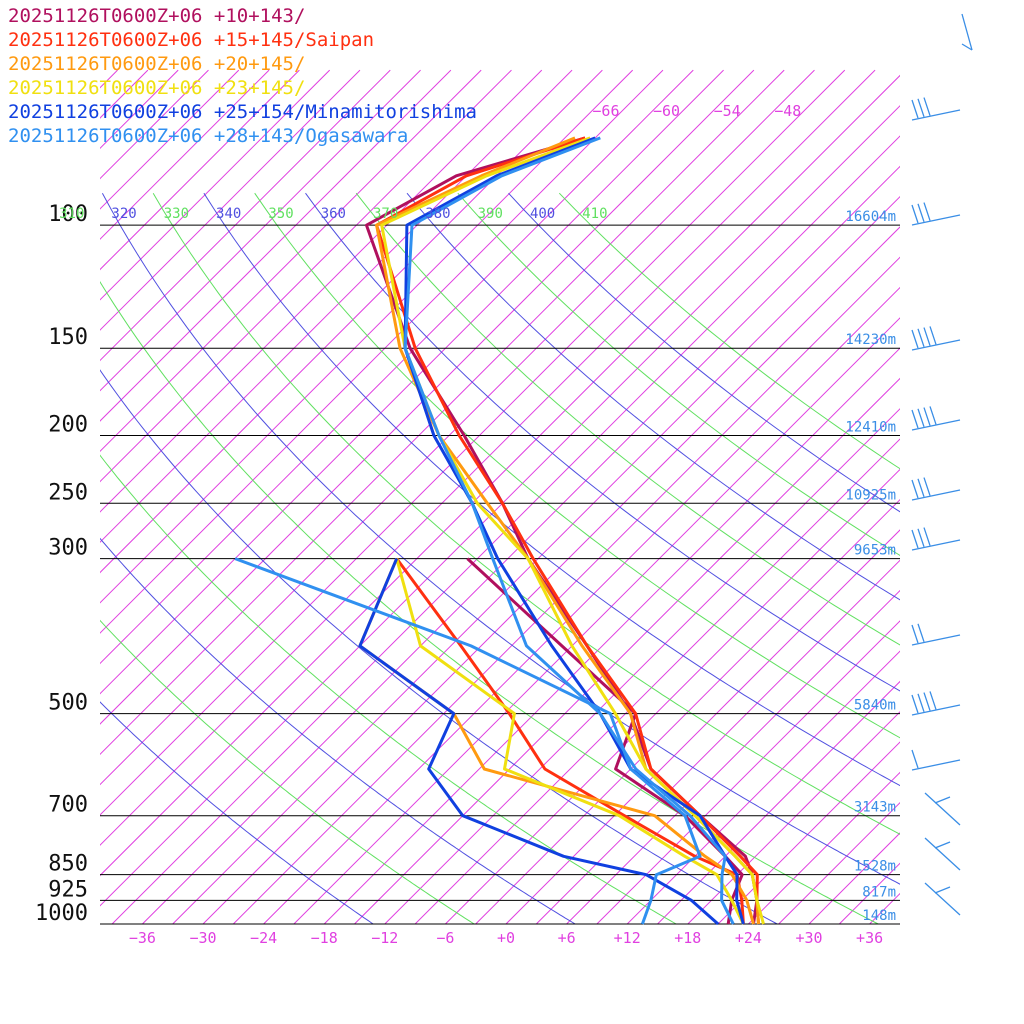 Image resolution: width=1024 pixels, height=1024 pixels. Describe the element at coordinates (176, 214) in the screenshot. I see `theta-label: 330` at that location.